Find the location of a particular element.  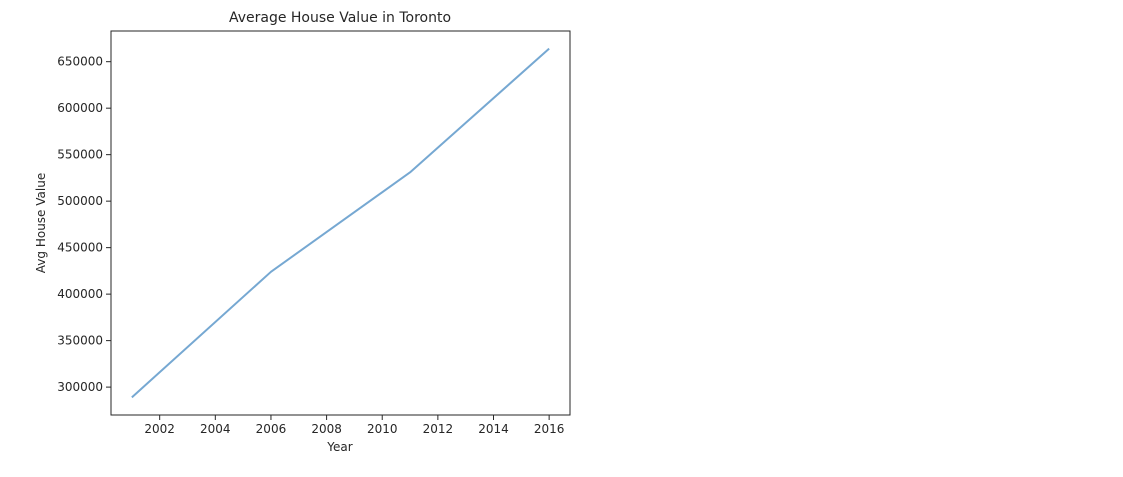

y-tick-label: 550000 is located at coordinates (80, 155).